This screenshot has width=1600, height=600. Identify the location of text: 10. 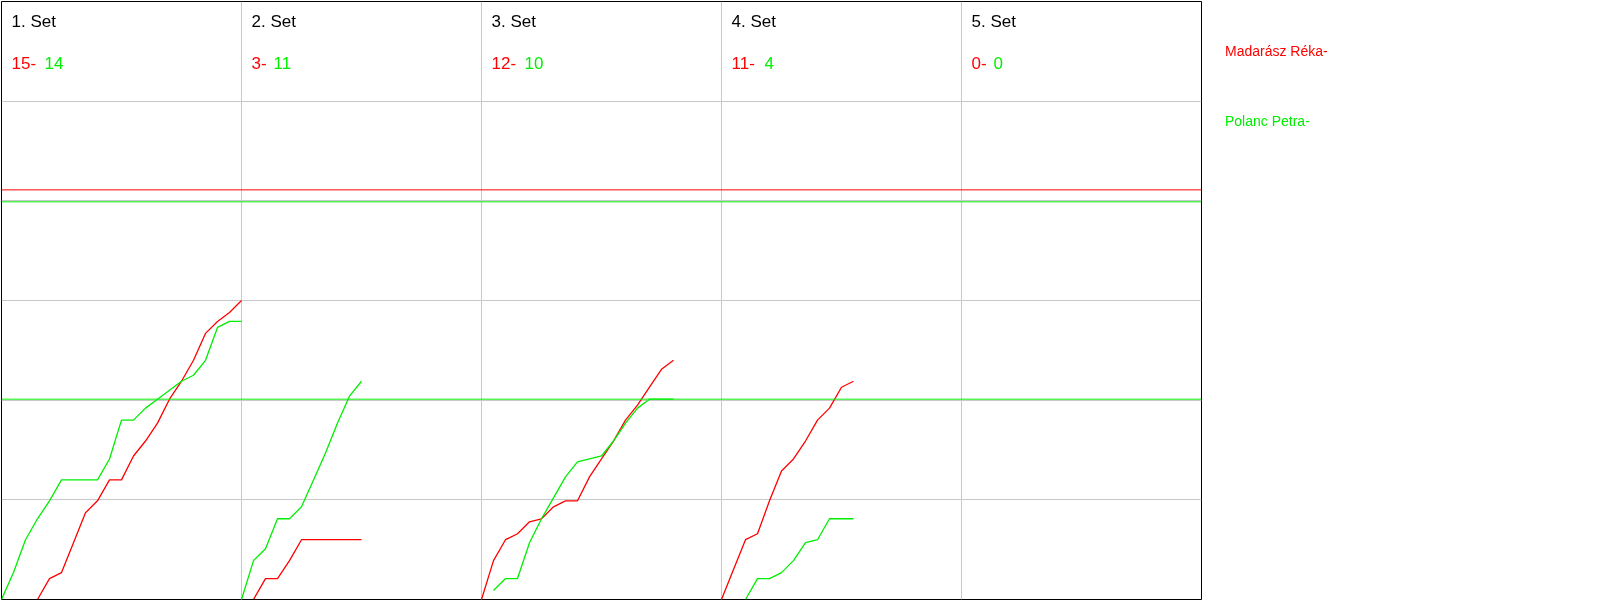
(534, 64).